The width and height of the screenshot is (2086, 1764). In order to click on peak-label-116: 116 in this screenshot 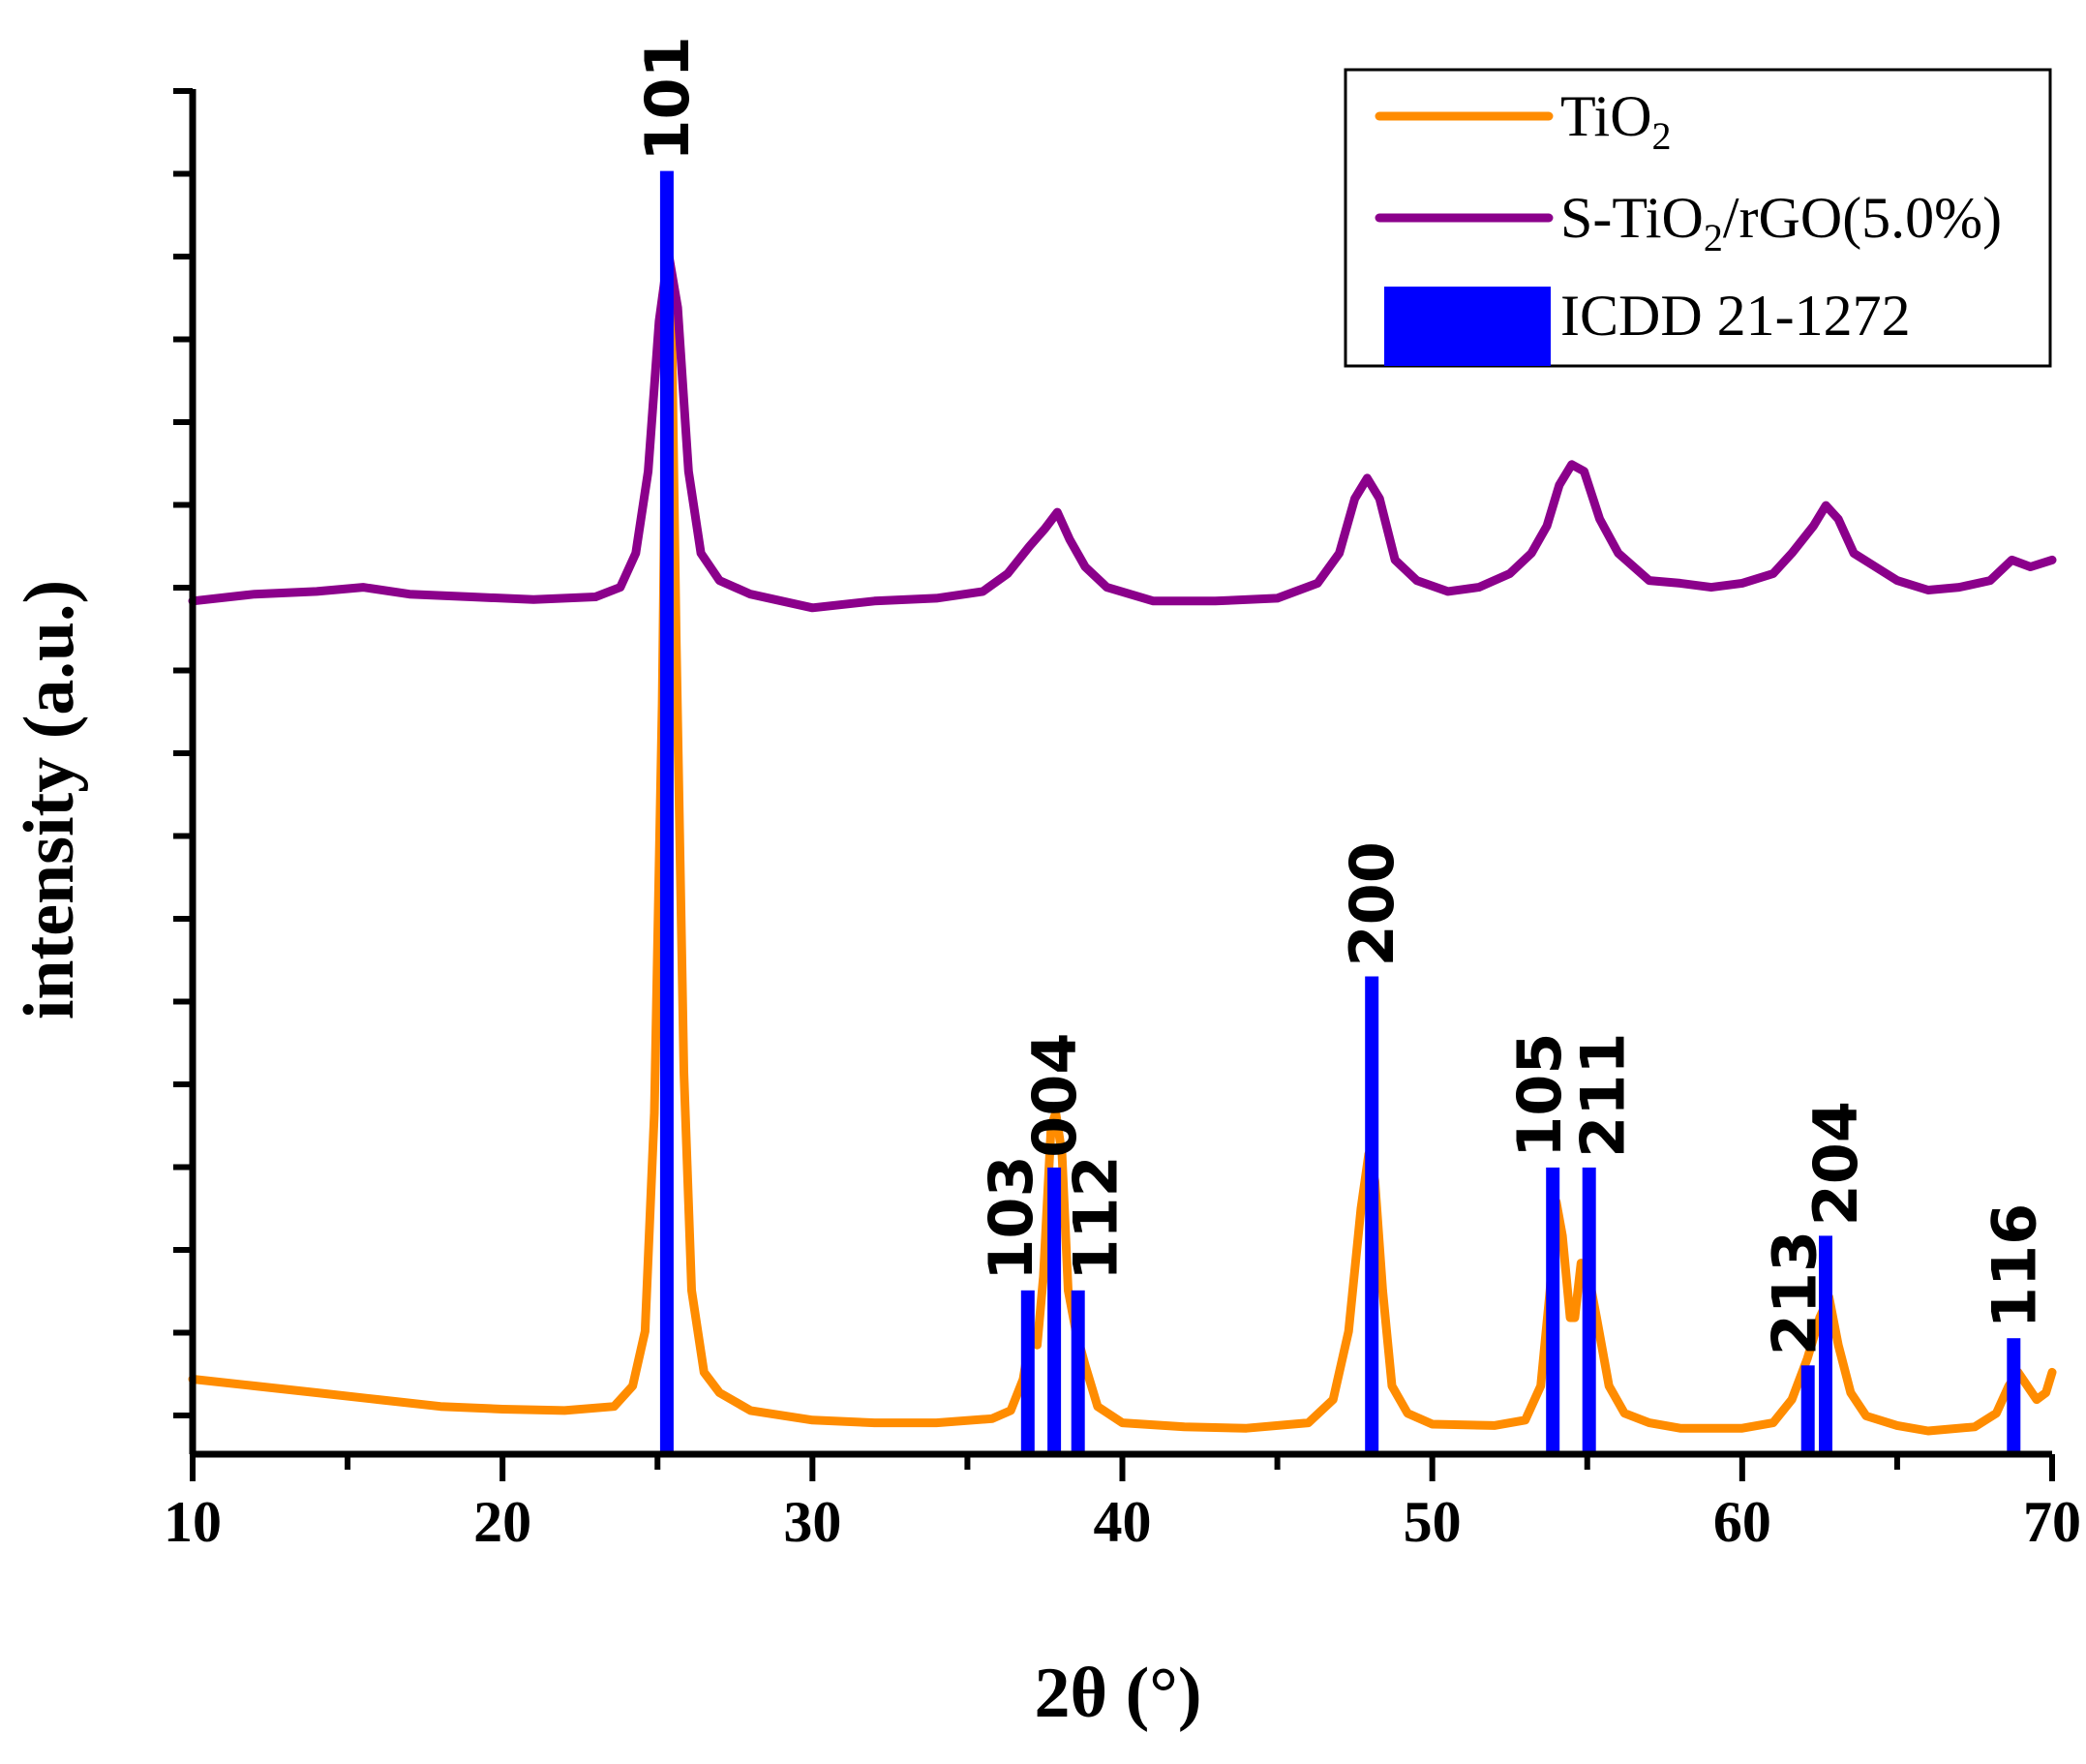, I will do `click(2014, 1265)`.